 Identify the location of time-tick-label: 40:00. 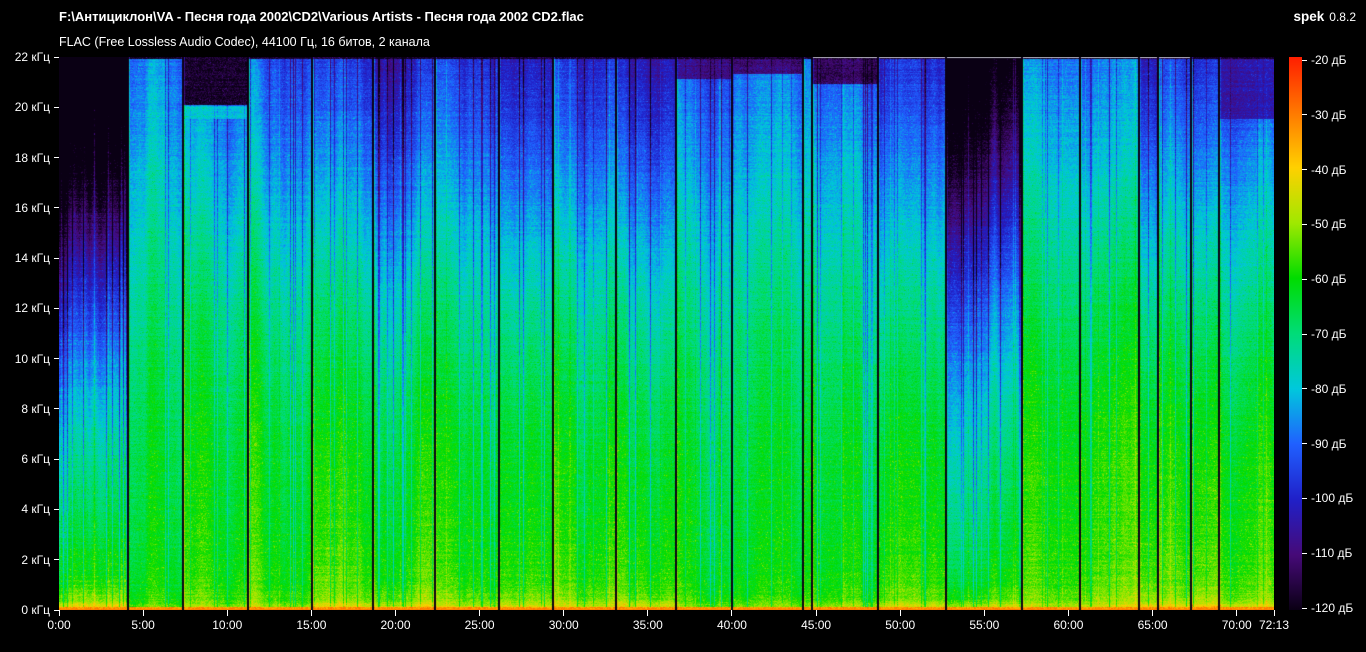
(731, 625).